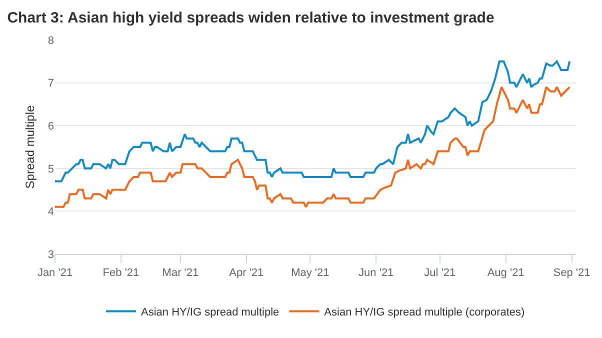 Image resolution: width=602 pixels, height=338 pixels. I want to click on x-tick-label: Apr '21, so click(246, 273).